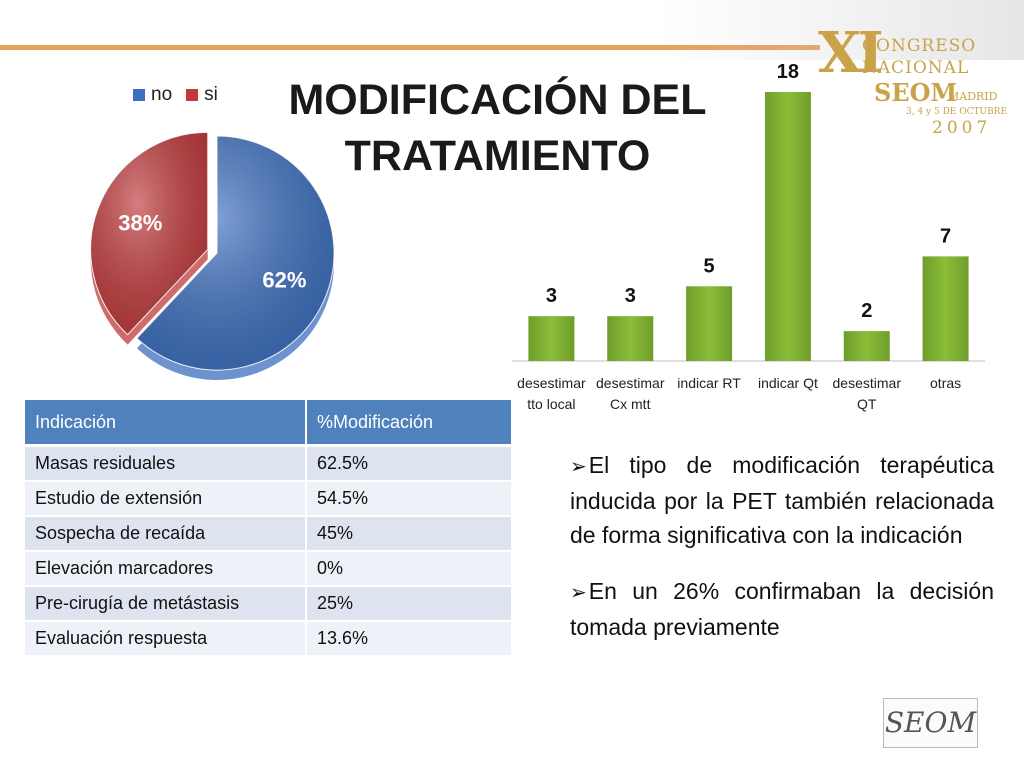 This screenshot has height=768, width=1024. What do you see at coordinates (165, 463) in the screenshot?
I see `table-cell-indicacion: Masas residuales` at bounding box center [165, 463].